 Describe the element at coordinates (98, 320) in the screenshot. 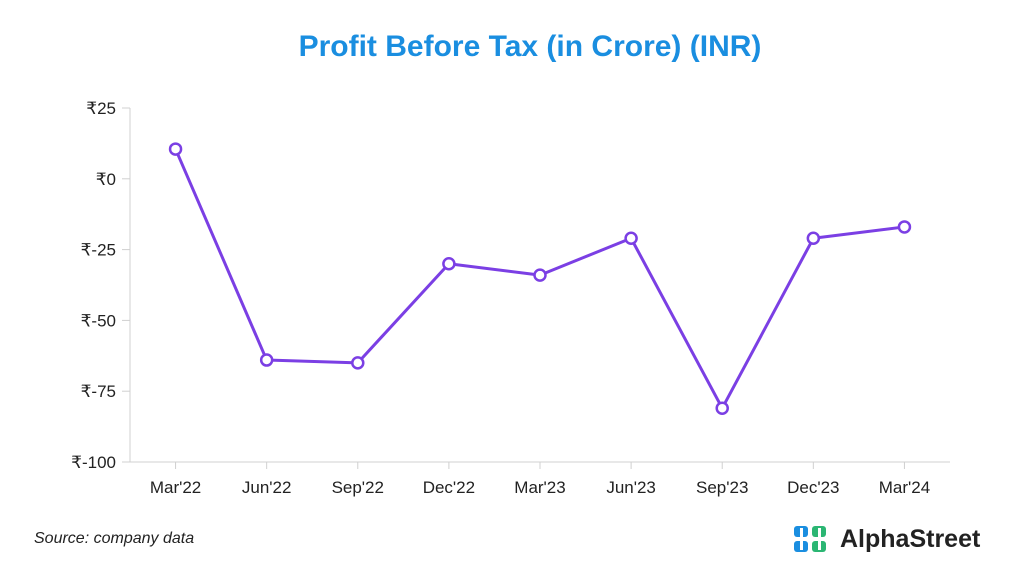

I see `y-tick-label: ₹-50` at that location.